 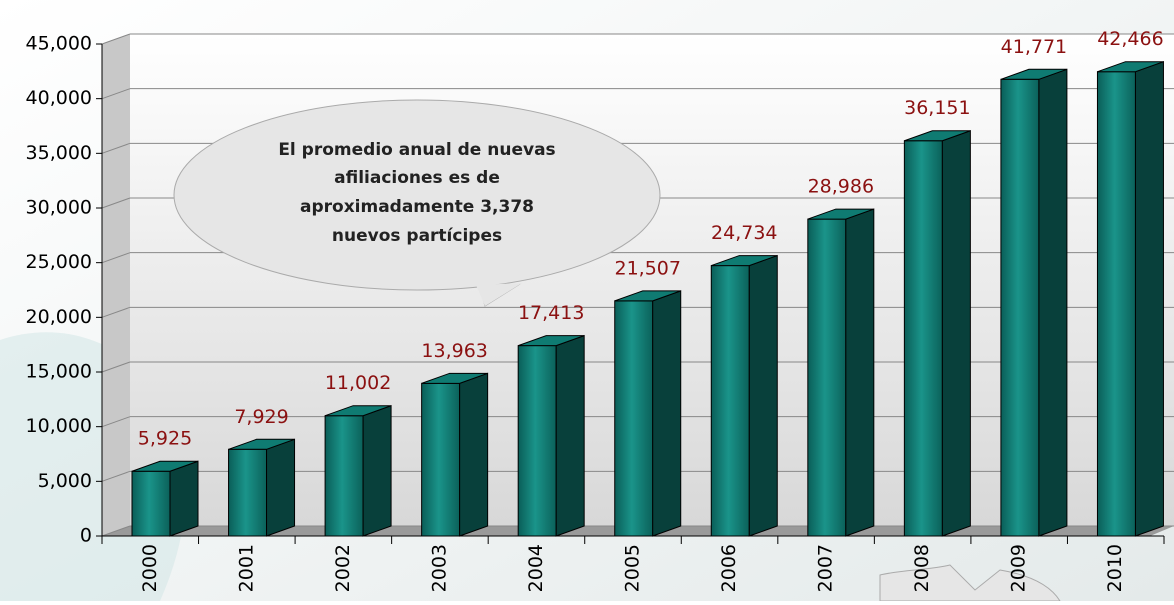 I want to click on value-label: 17,413, so click(x=551, y=313).